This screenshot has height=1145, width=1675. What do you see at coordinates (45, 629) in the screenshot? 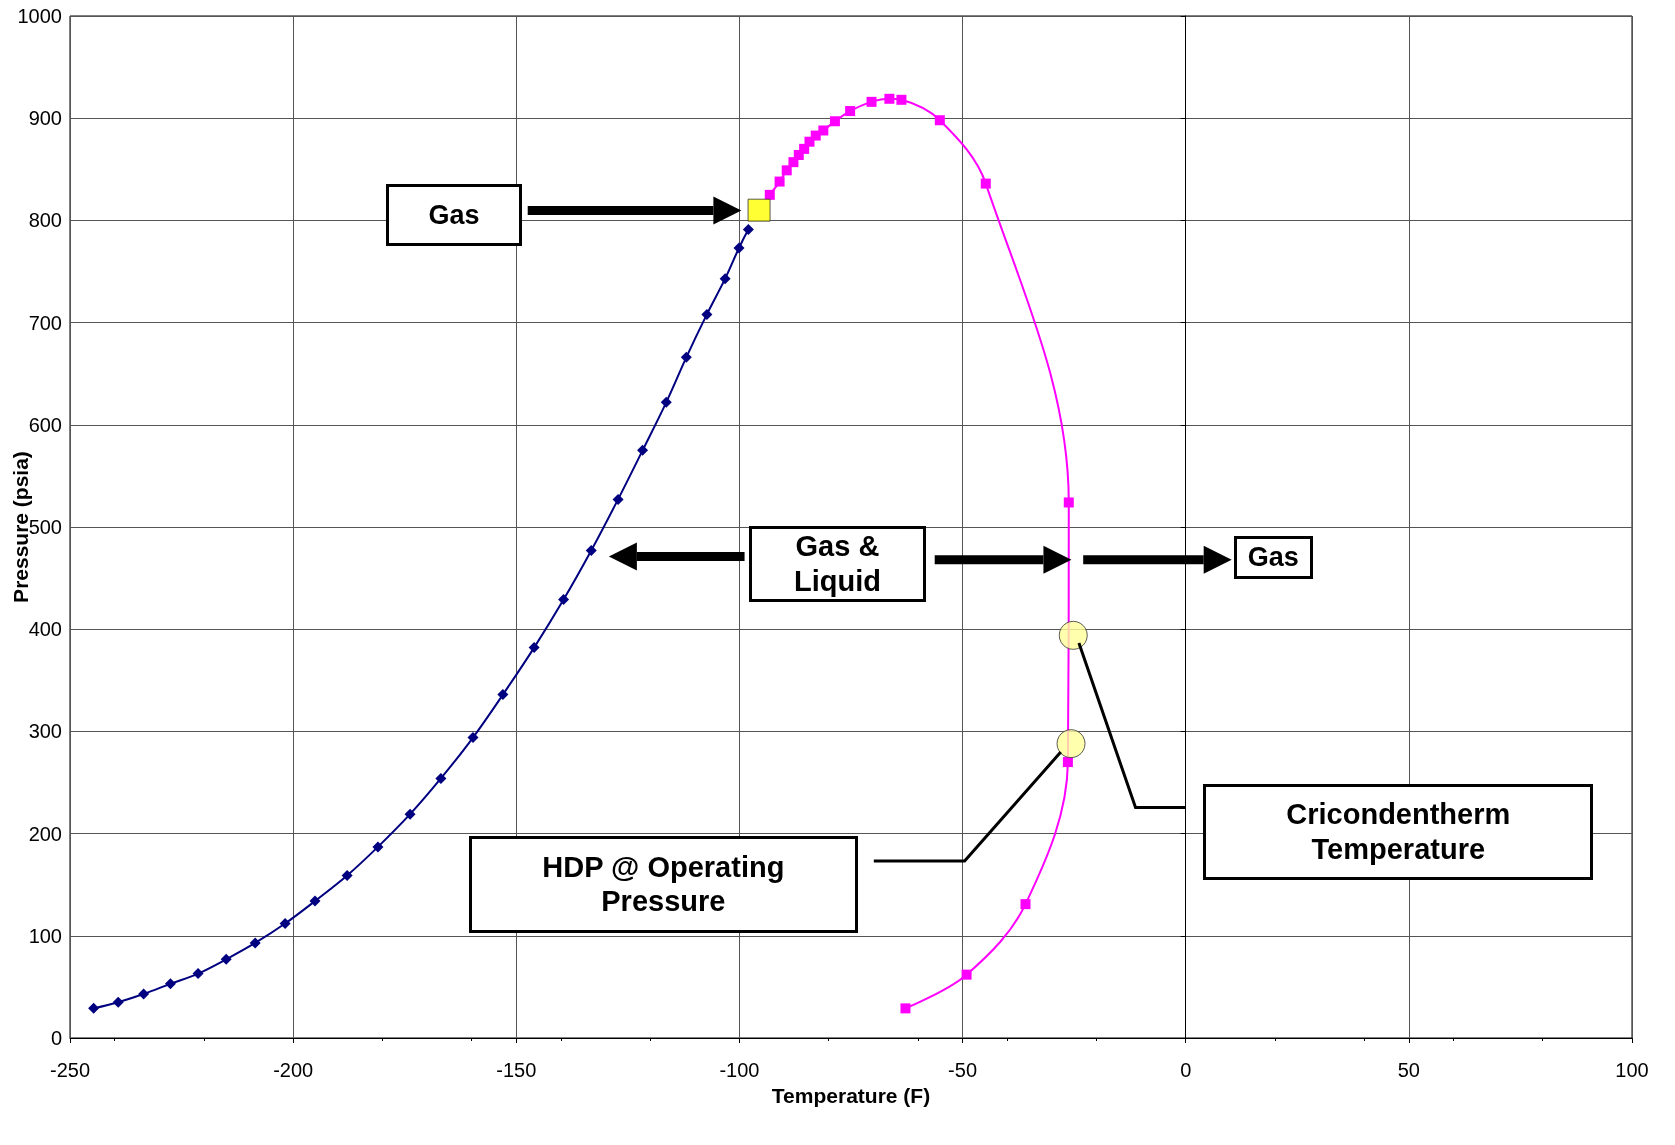
I see `y-tick-label: 400` at bounding box center [45, 629].